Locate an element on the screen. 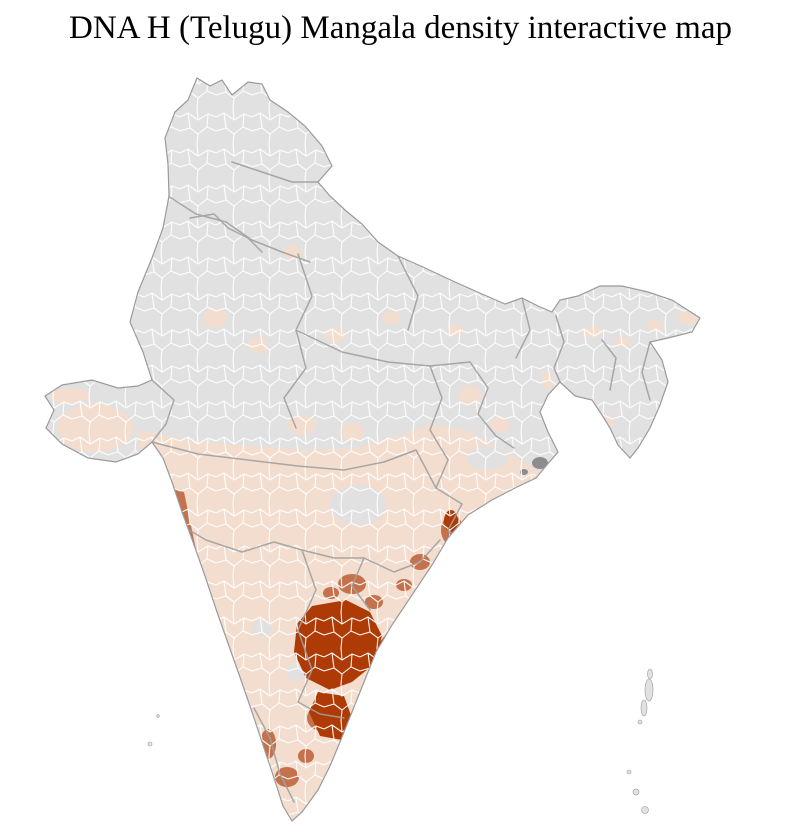  region-low-kutch is located at coordinates (70, 396).